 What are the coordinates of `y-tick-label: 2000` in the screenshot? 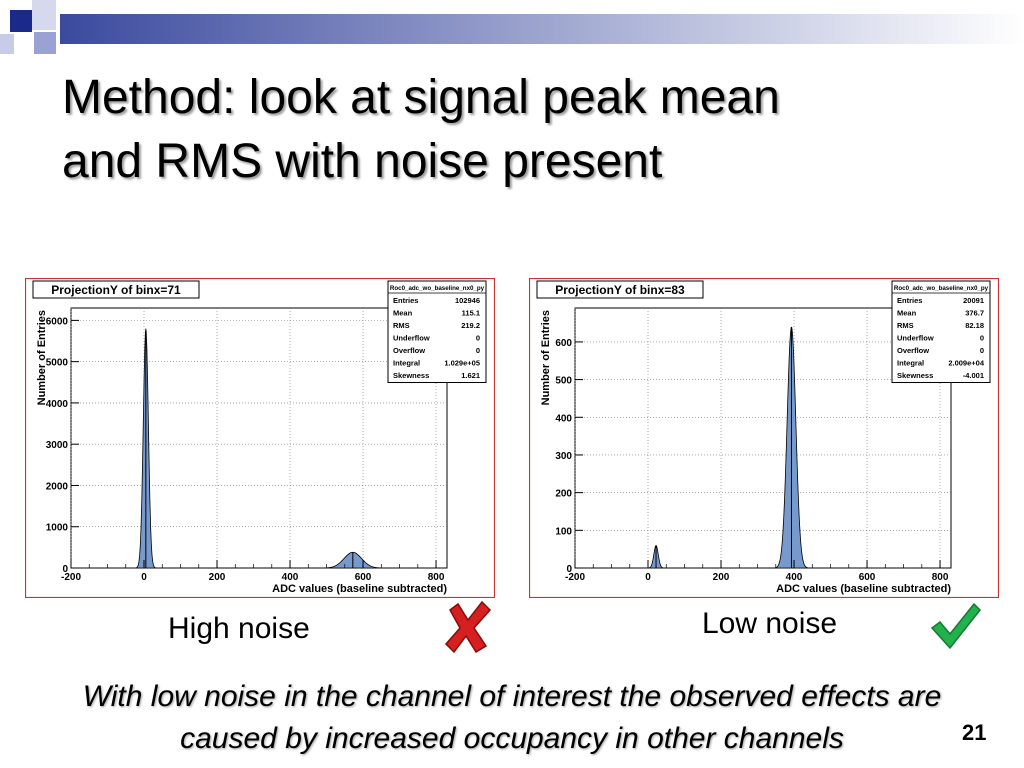 It's located at (57, 486).